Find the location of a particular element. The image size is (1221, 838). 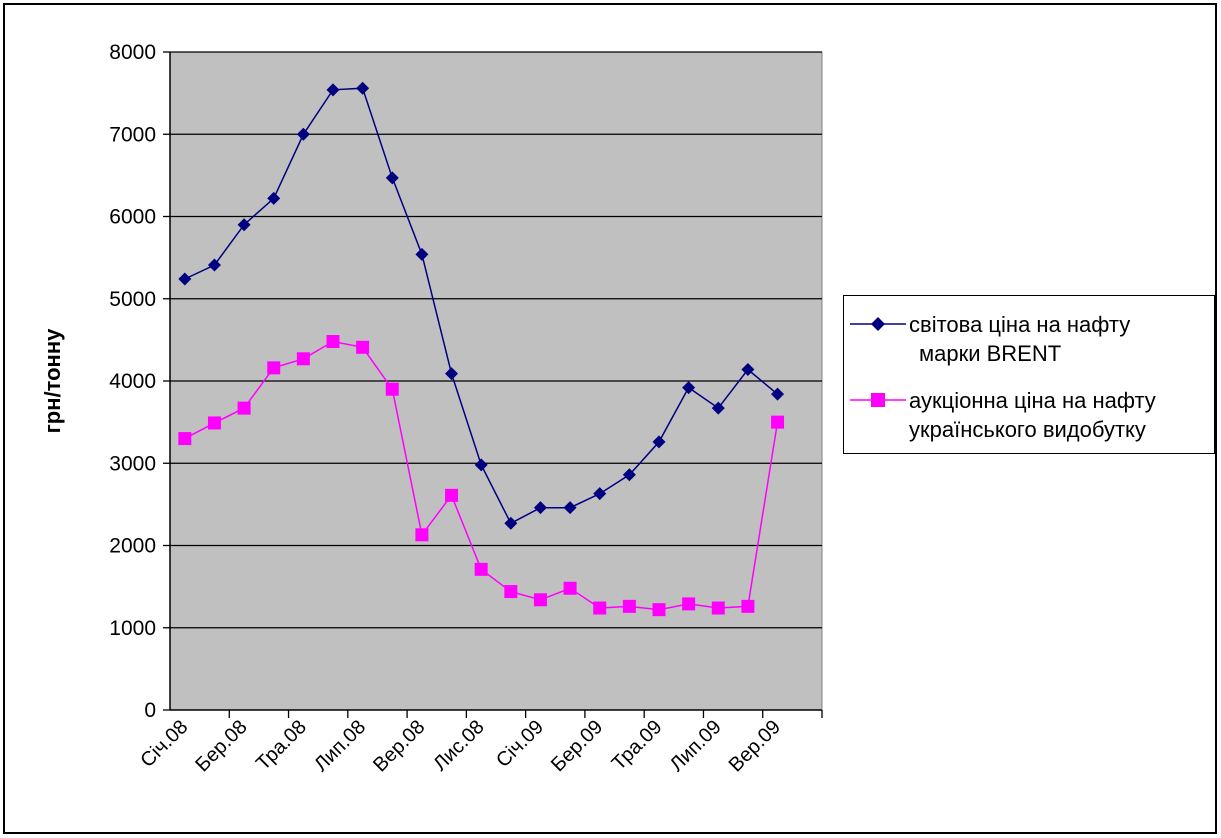

y-tick-label: 0 is located at coordinates (150, 710).